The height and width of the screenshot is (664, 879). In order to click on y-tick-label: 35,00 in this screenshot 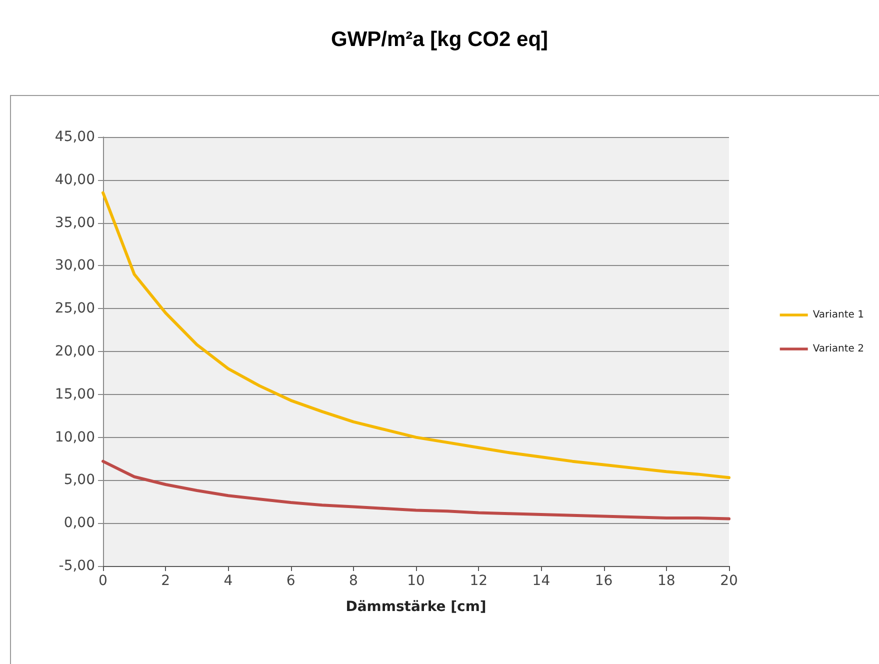, I will do `click(74, 222)`.